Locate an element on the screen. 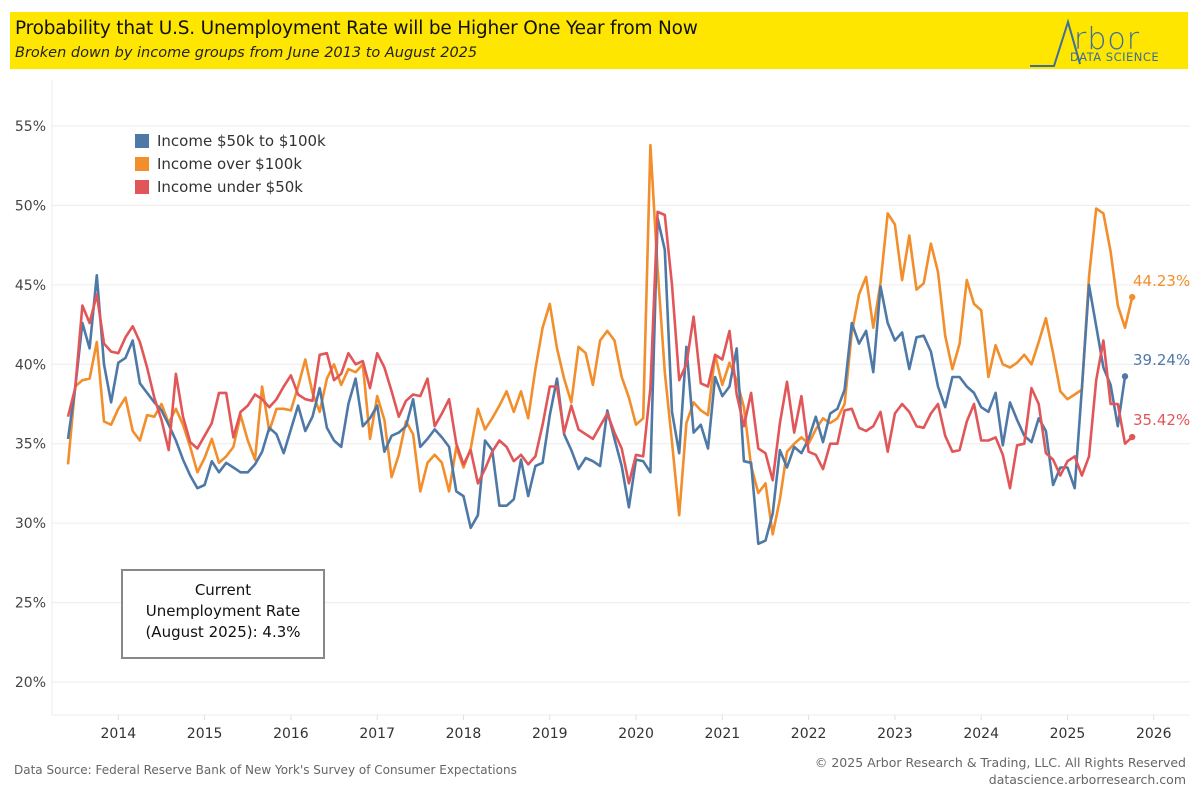 This screenshot has height=800, width=1200. legend-item-low-income: Income under $50k is located at coordinates (230, 186).